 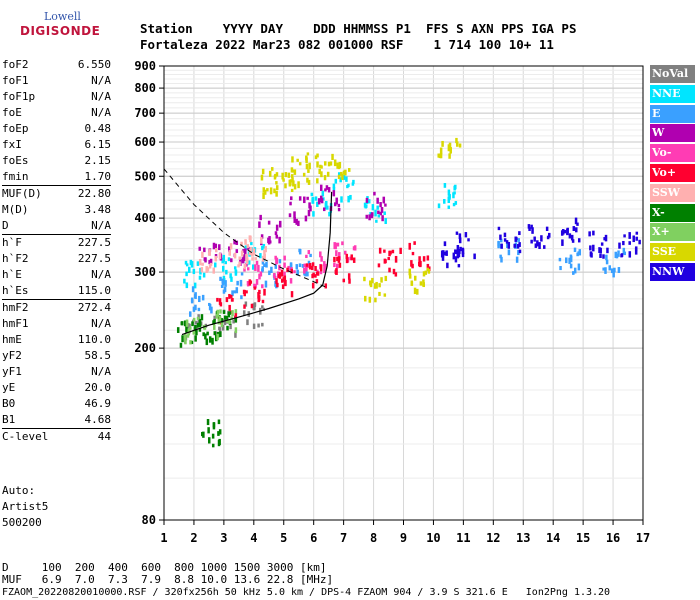 I want to click on param-name: foEp, so click(x=15, y=128).